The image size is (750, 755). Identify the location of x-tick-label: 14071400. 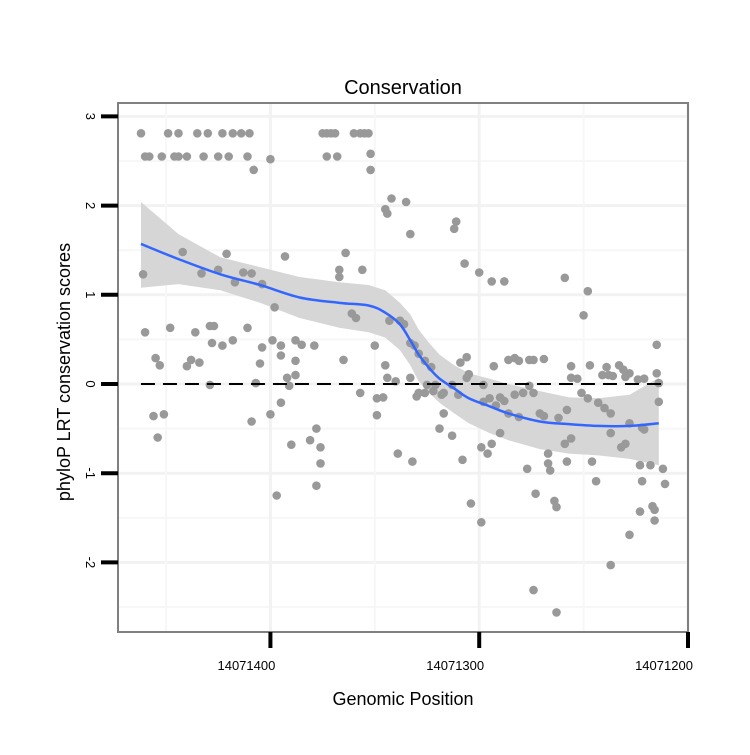
(246, 665).